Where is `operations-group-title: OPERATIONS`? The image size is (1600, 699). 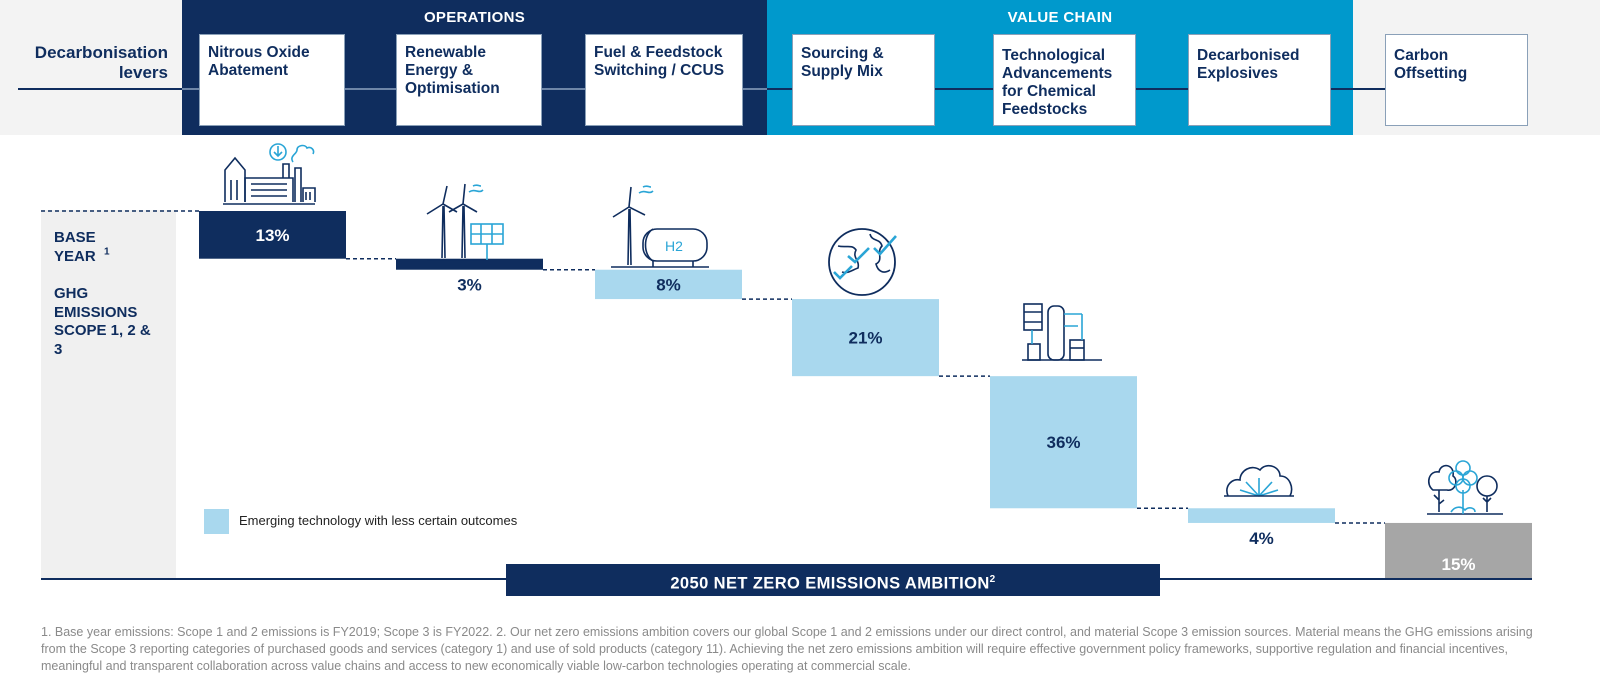
operations-group-title: OPERATIONS is located at coordinates (474, 17).